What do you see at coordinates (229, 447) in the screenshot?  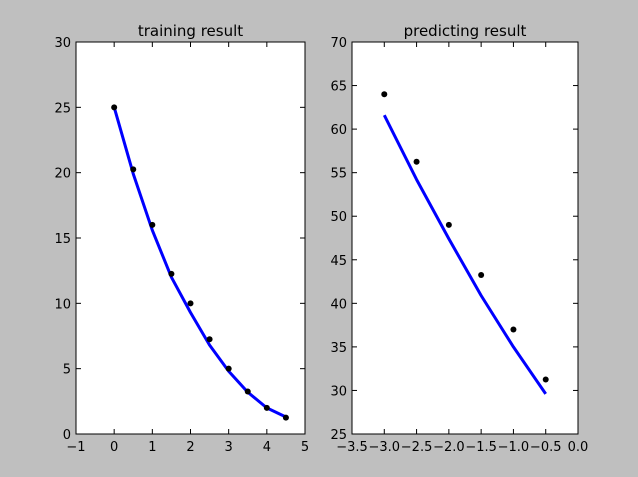 I see `x-tick-label: 3` at bounding box center [229, 447].